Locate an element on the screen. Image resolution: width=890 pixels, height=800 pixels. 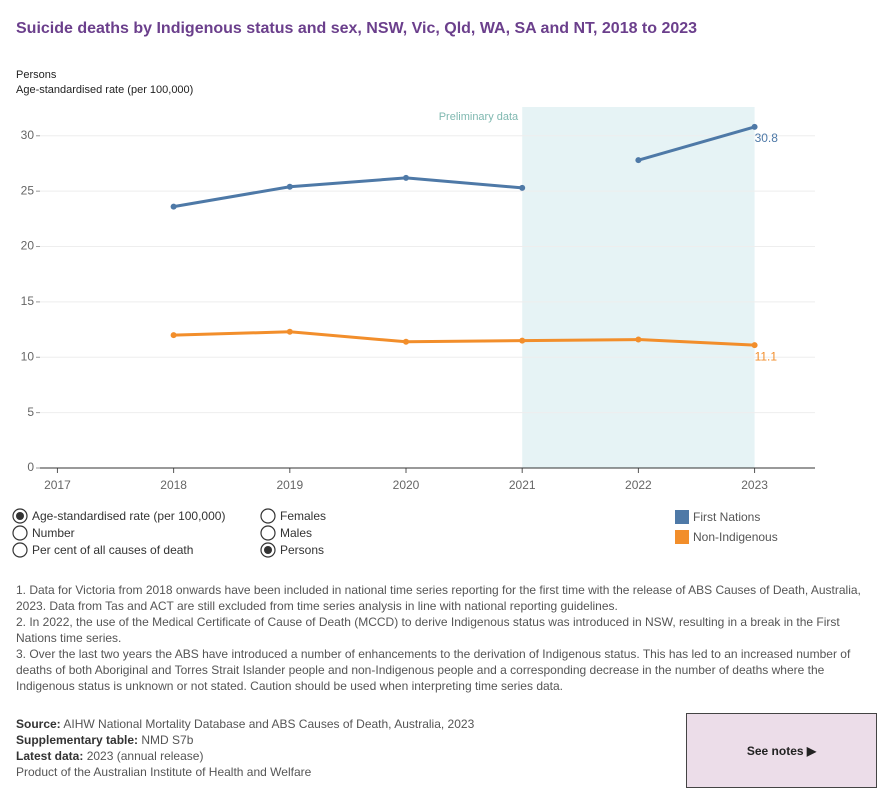
radio-label: Number is located at coordinates (53, 533).